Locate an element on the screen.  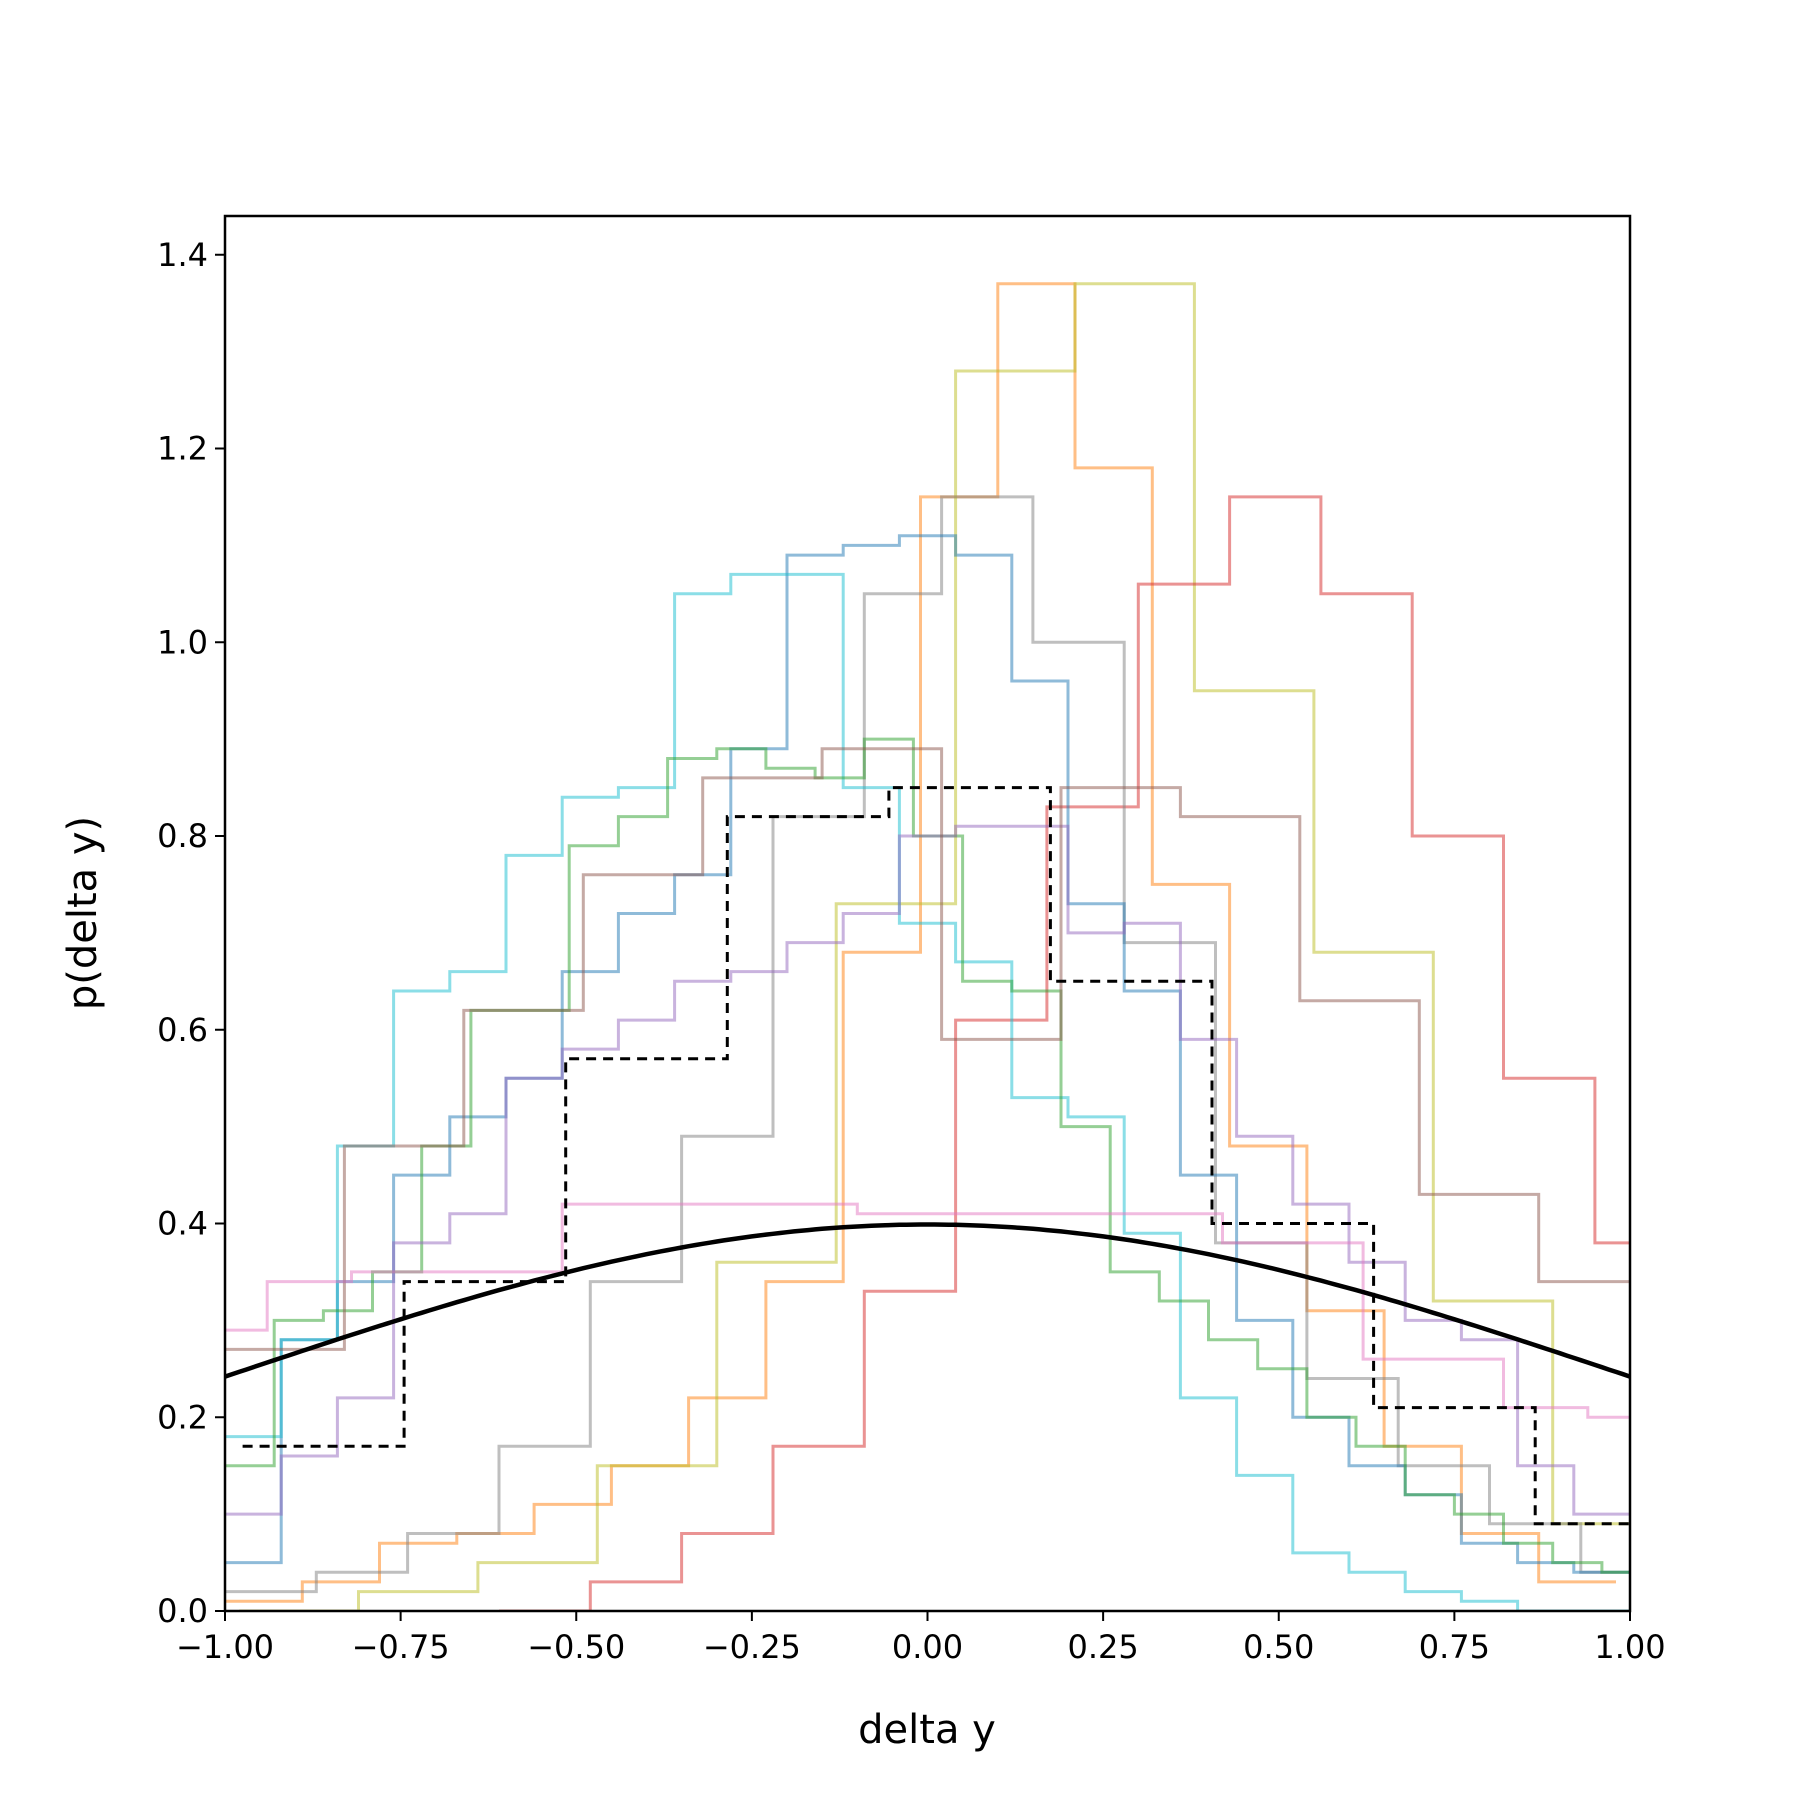
y-tick-label: 1.4 is located at coordinates (182, 255).